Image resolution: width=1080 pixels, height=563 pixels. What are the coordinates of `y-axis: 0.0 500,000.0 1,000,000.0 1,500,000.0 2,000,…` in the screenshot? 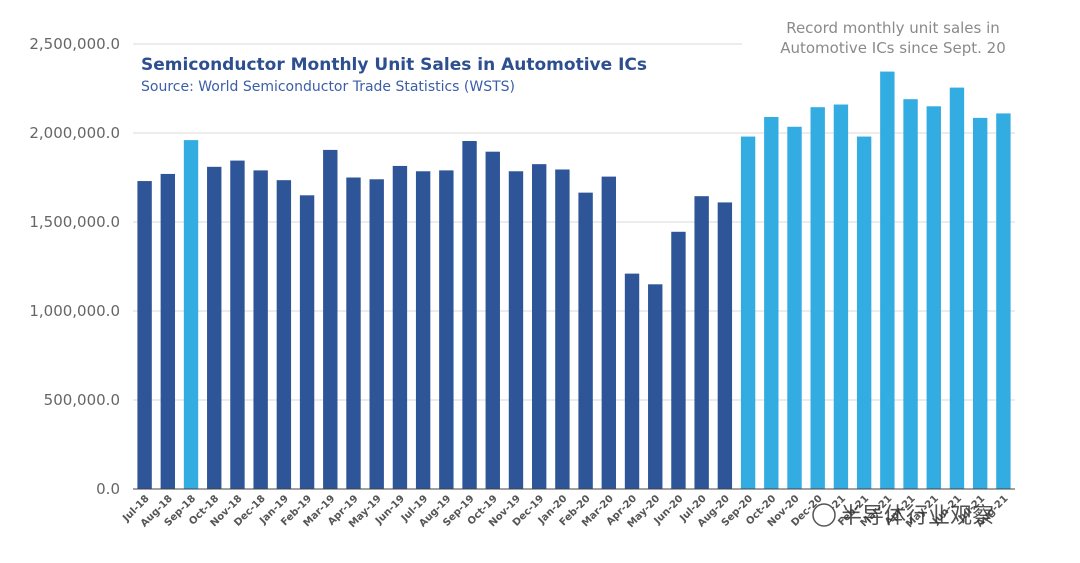 It's located at (74, 266).